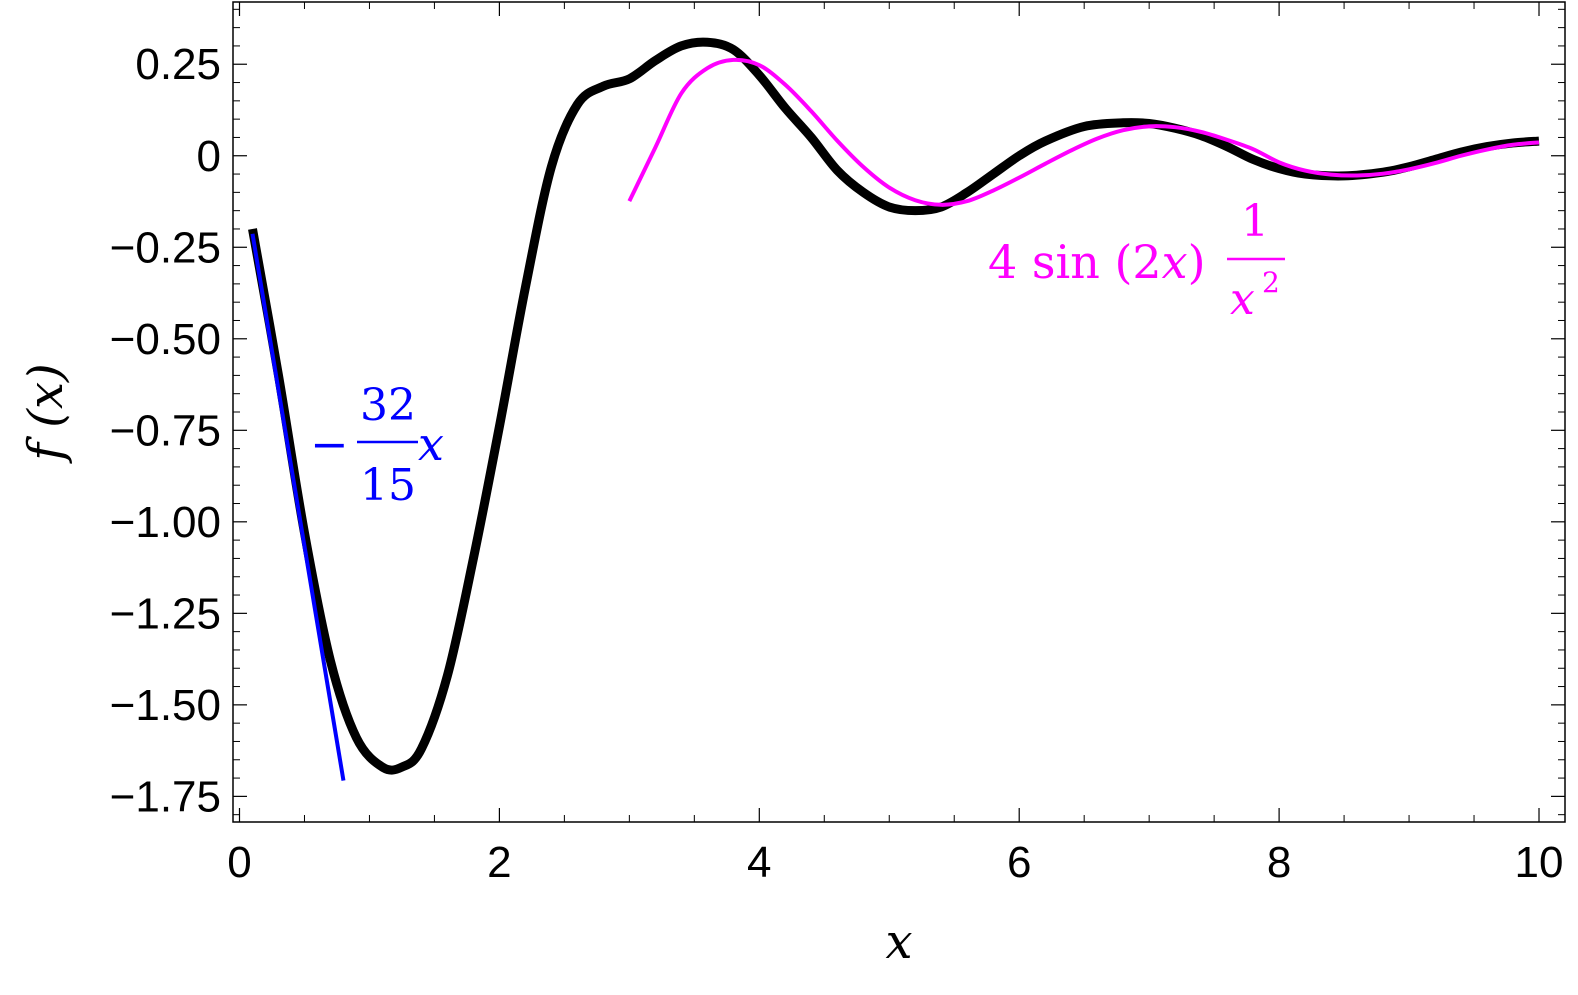 This screenshot has height=995, width=1578. What do you see at coordinates (209, 156) in the screenshot?
I see `y-tick-label: 0` at bounding box center [209, 156].